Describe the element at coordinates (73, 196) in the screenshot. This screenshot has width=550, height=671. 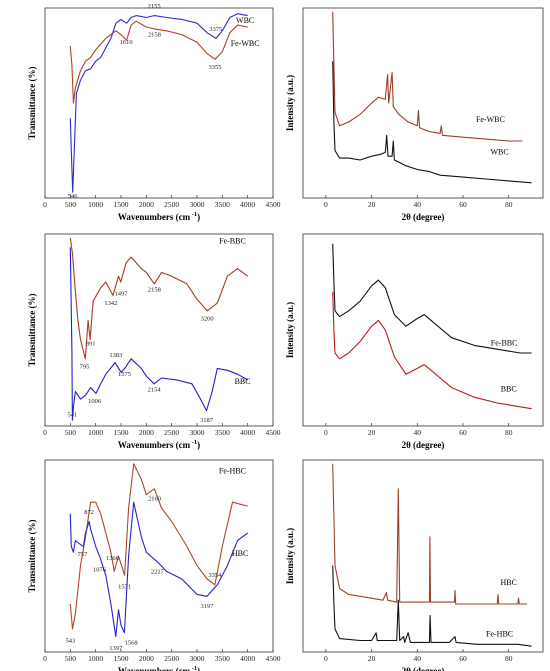
I see `peak-label: 546` at that location.